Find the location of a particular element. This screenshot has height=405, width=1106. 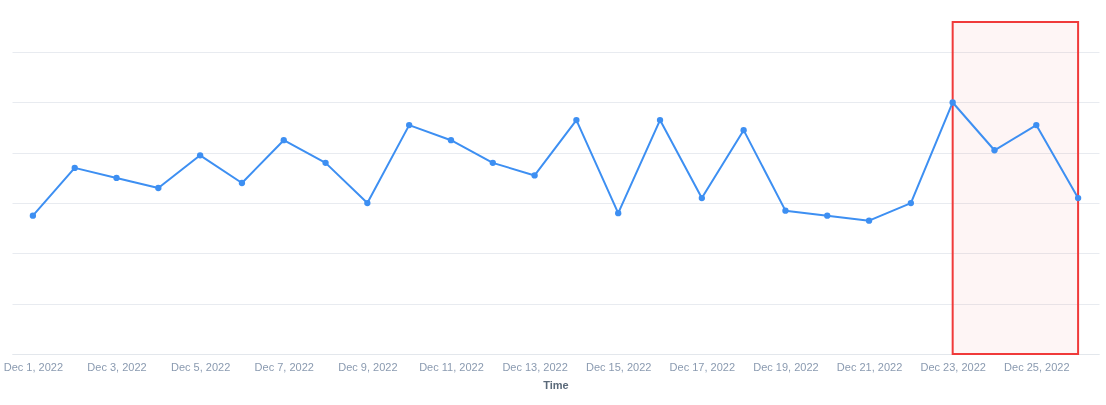

x-tick-label: Dec 9, 2022 is located at coordinates (368, 366).